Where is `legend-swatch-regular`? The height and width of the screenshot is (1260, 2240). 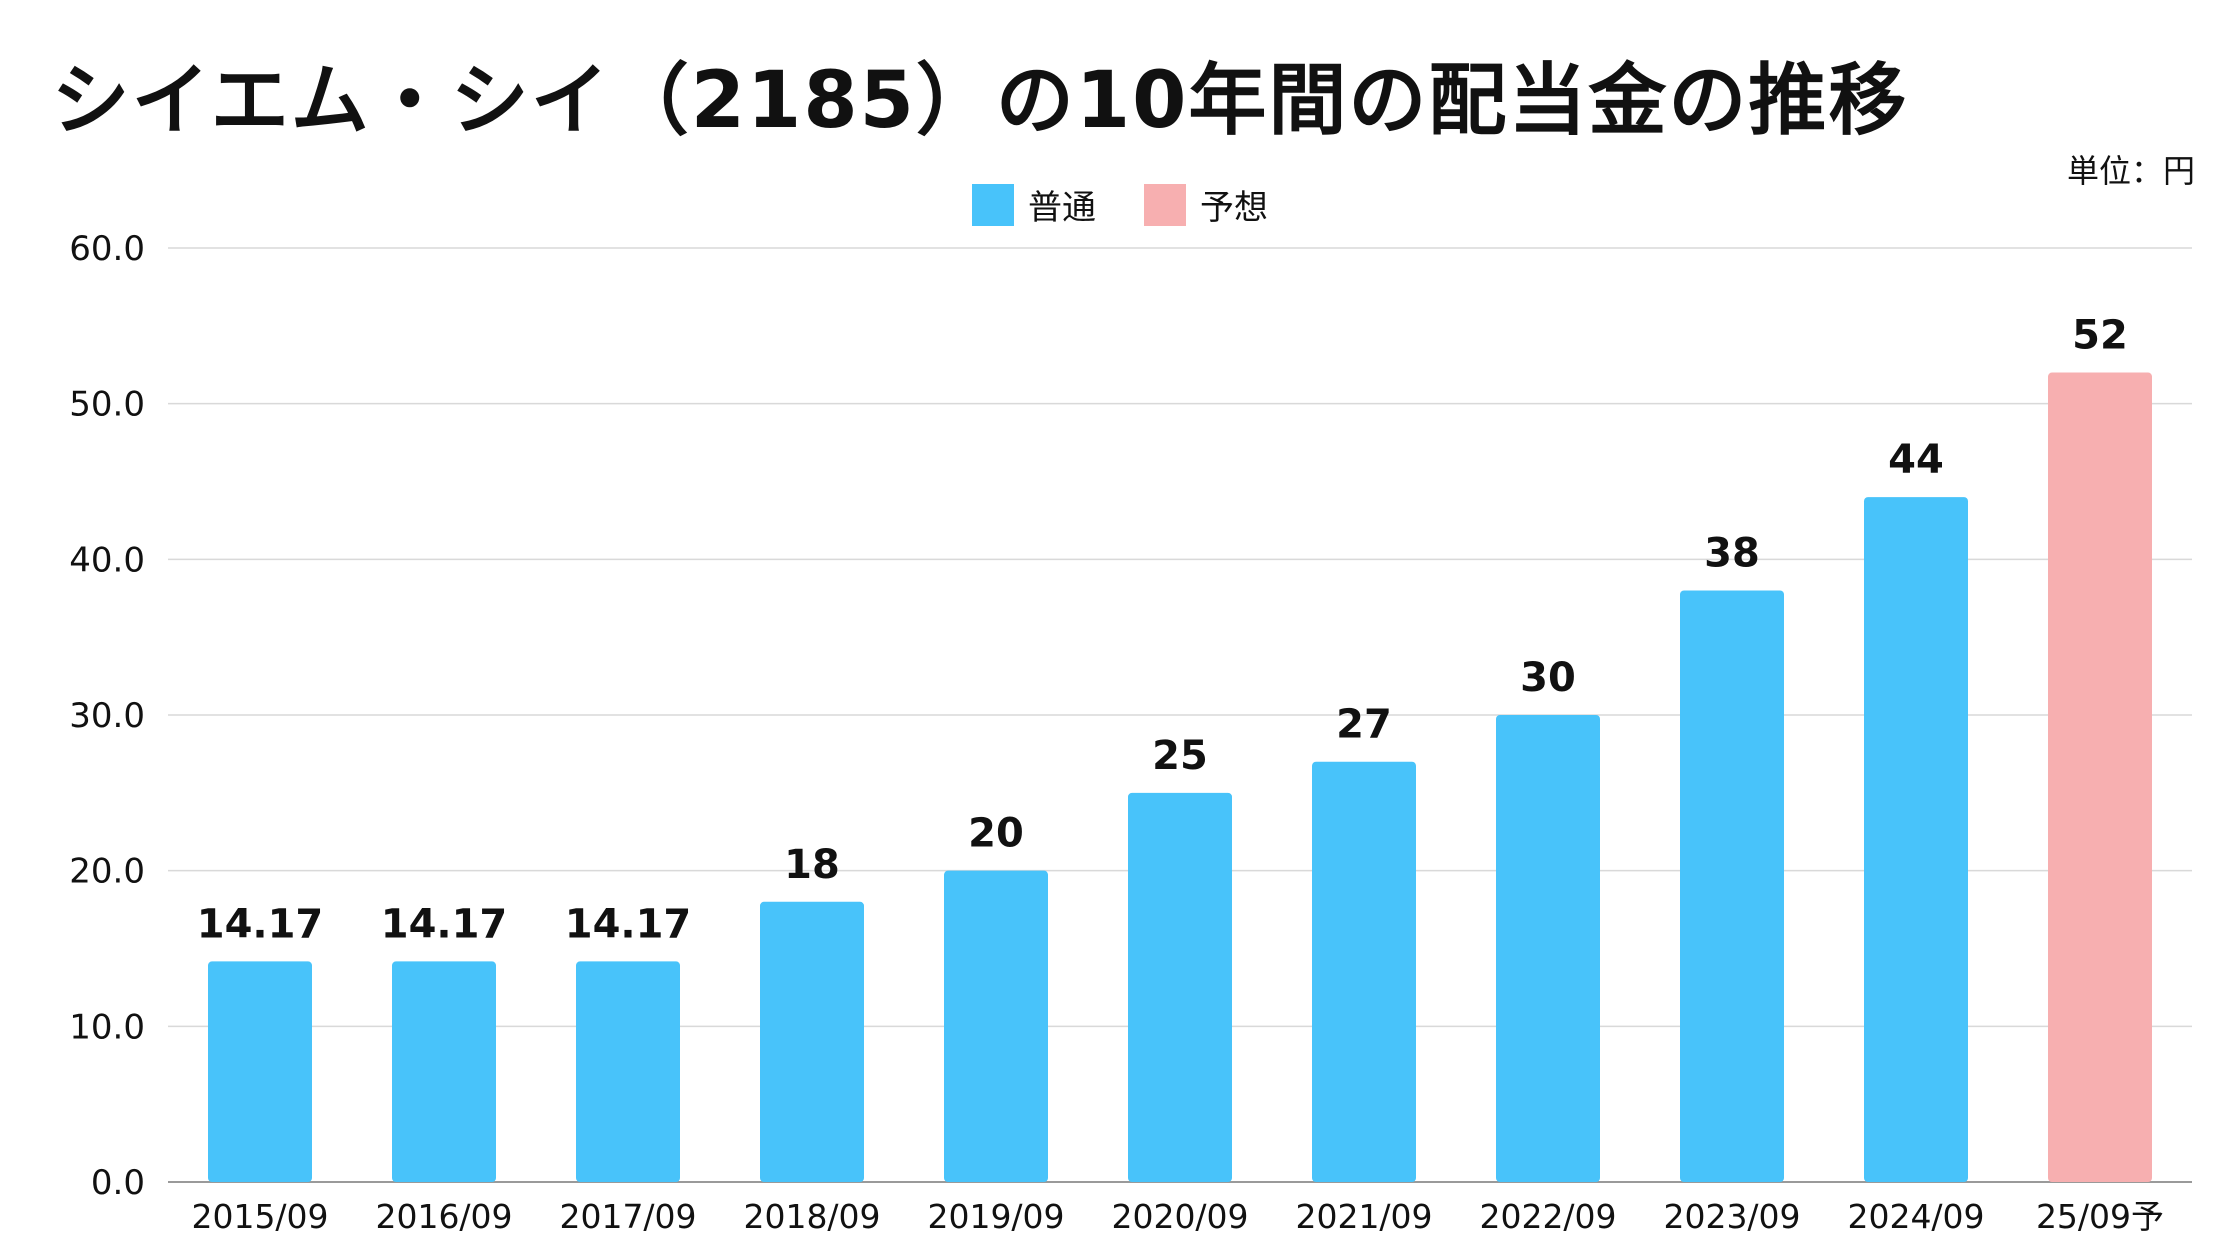 legend-swatch-regular is located at coordinates (993, 204).